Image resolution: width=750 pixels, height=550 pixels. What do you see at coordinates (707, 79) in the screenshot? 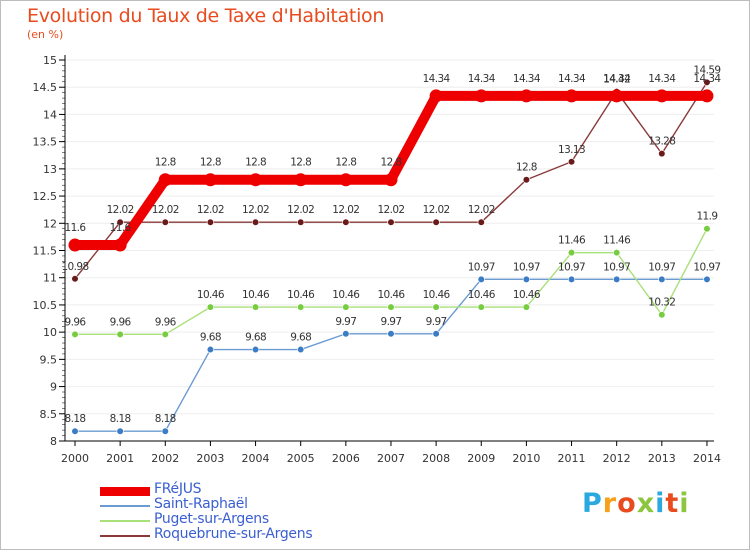
I see `data-label: 14.34` at bounding box center [707, 79].